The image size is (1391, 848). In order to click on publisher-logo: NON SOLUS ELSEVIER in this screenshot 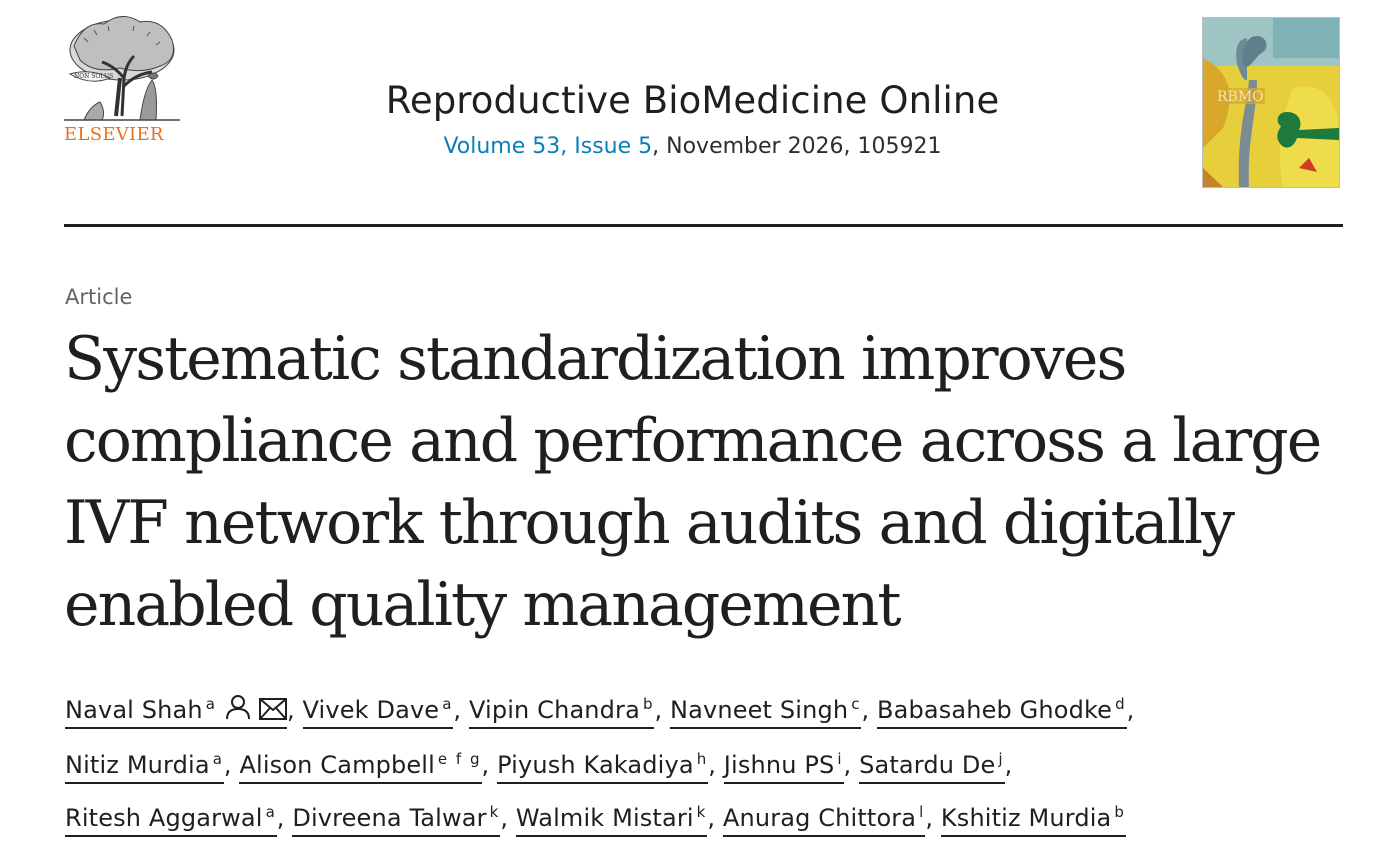, I will do `click(122, 81)`.